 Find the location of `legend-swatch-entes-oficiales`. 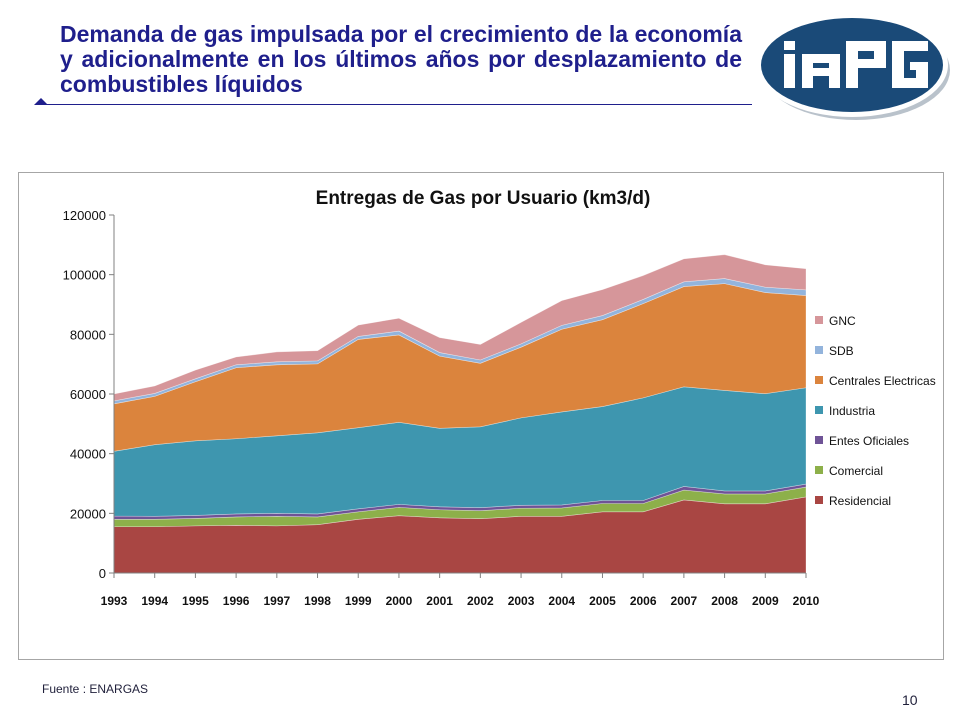

legend-swatch-entes-oficiales is located at coordinates (819, 440).